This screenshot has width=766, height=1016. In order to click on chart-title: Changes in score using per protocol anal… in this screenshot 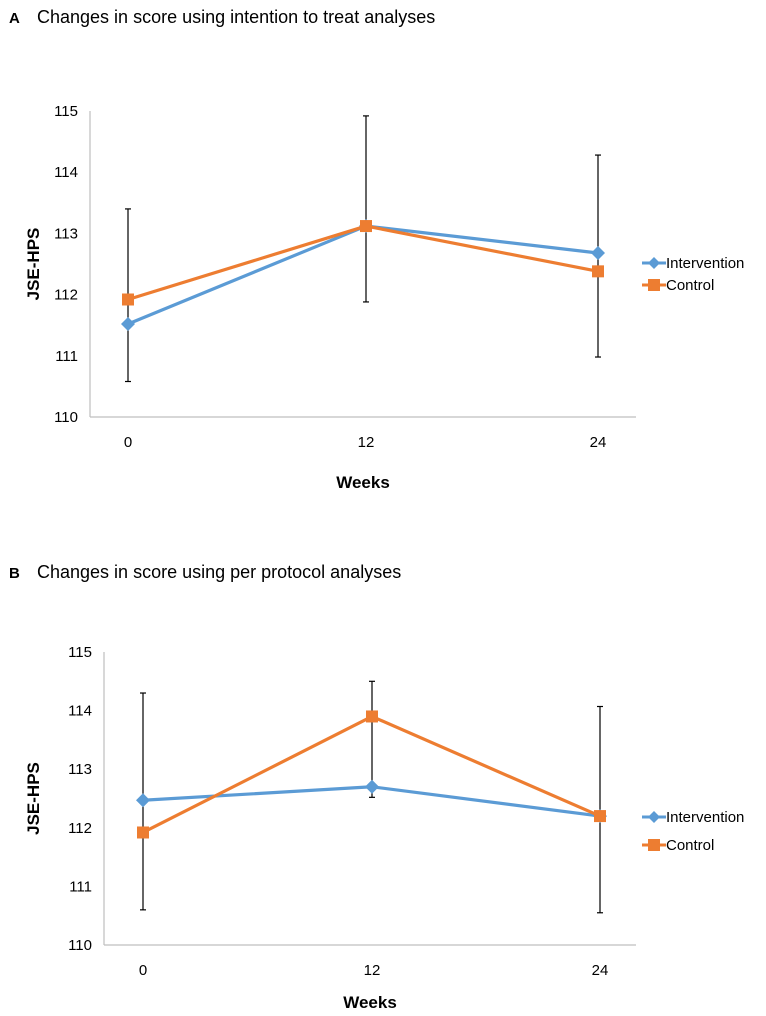, I will do `click(219, 572)`.